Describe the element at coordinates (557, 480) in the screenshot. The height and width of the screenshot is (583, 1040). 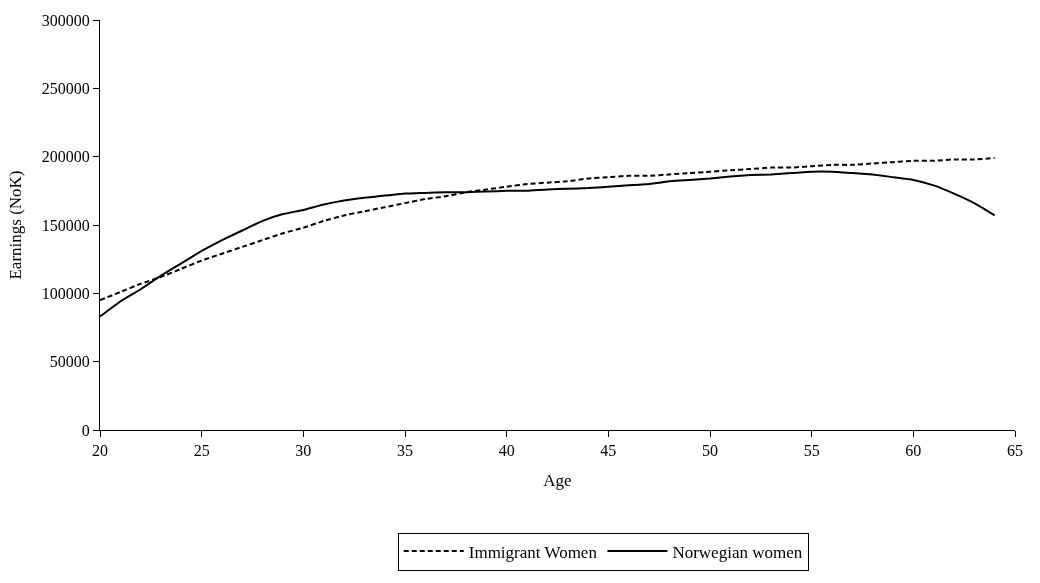
I see `x-axis-title: Age` at that location.